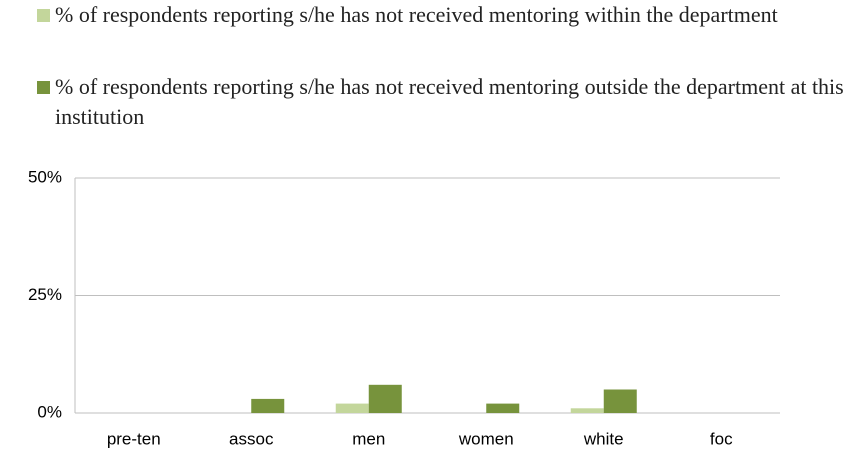  I want to click on y-tick-label: 0%, so click(49, 411).